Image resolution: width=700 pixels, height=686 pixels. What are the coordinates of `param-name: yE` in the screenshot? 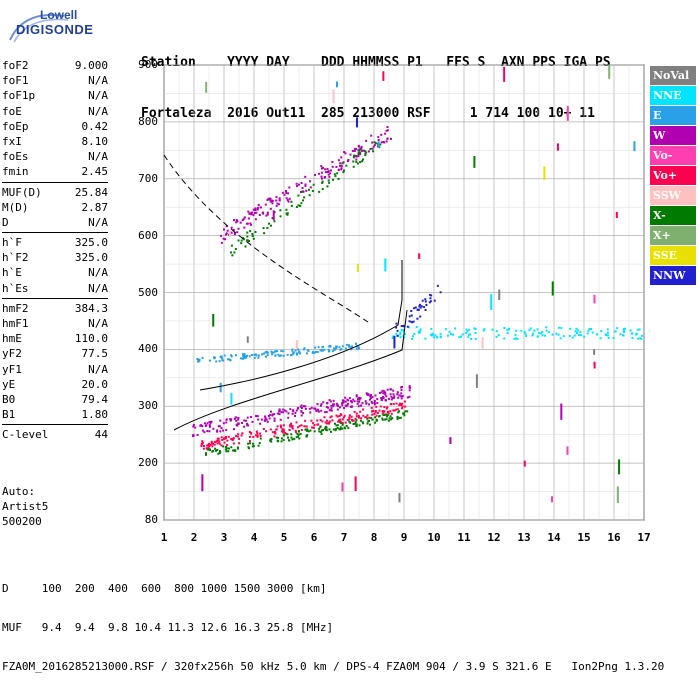 It's located at (8, 384).